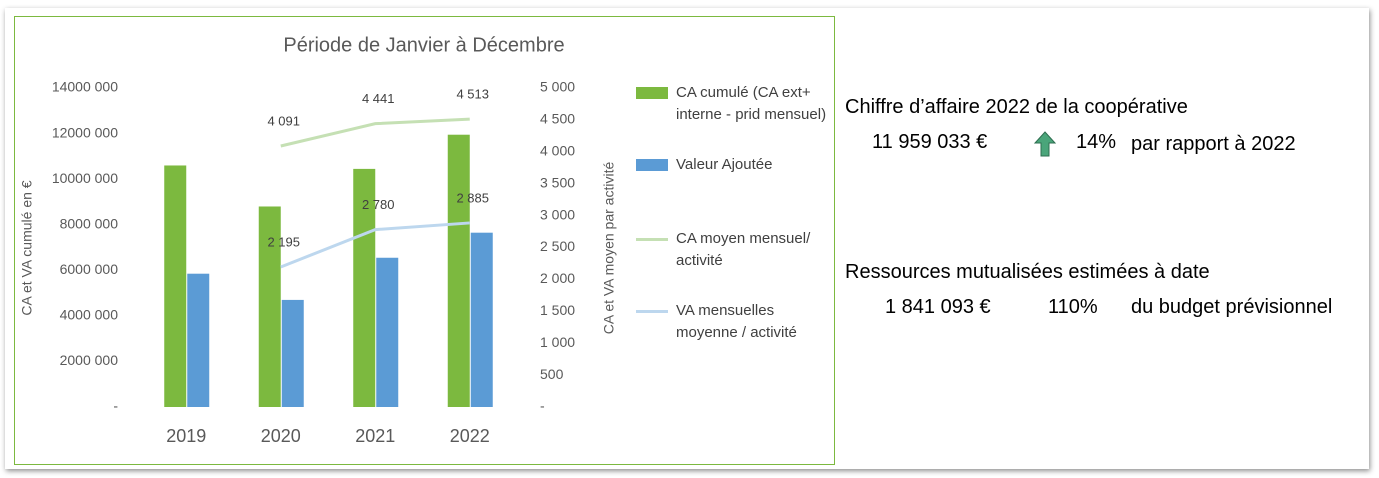 The width and height of the screenshot is (1379, 478). What do you see at coordinates (1016, 107) in the screenshot?
I see `revenue-title: Chiffre d’affaire 2022 de la coopérative` at bounding box center [1016, 107].